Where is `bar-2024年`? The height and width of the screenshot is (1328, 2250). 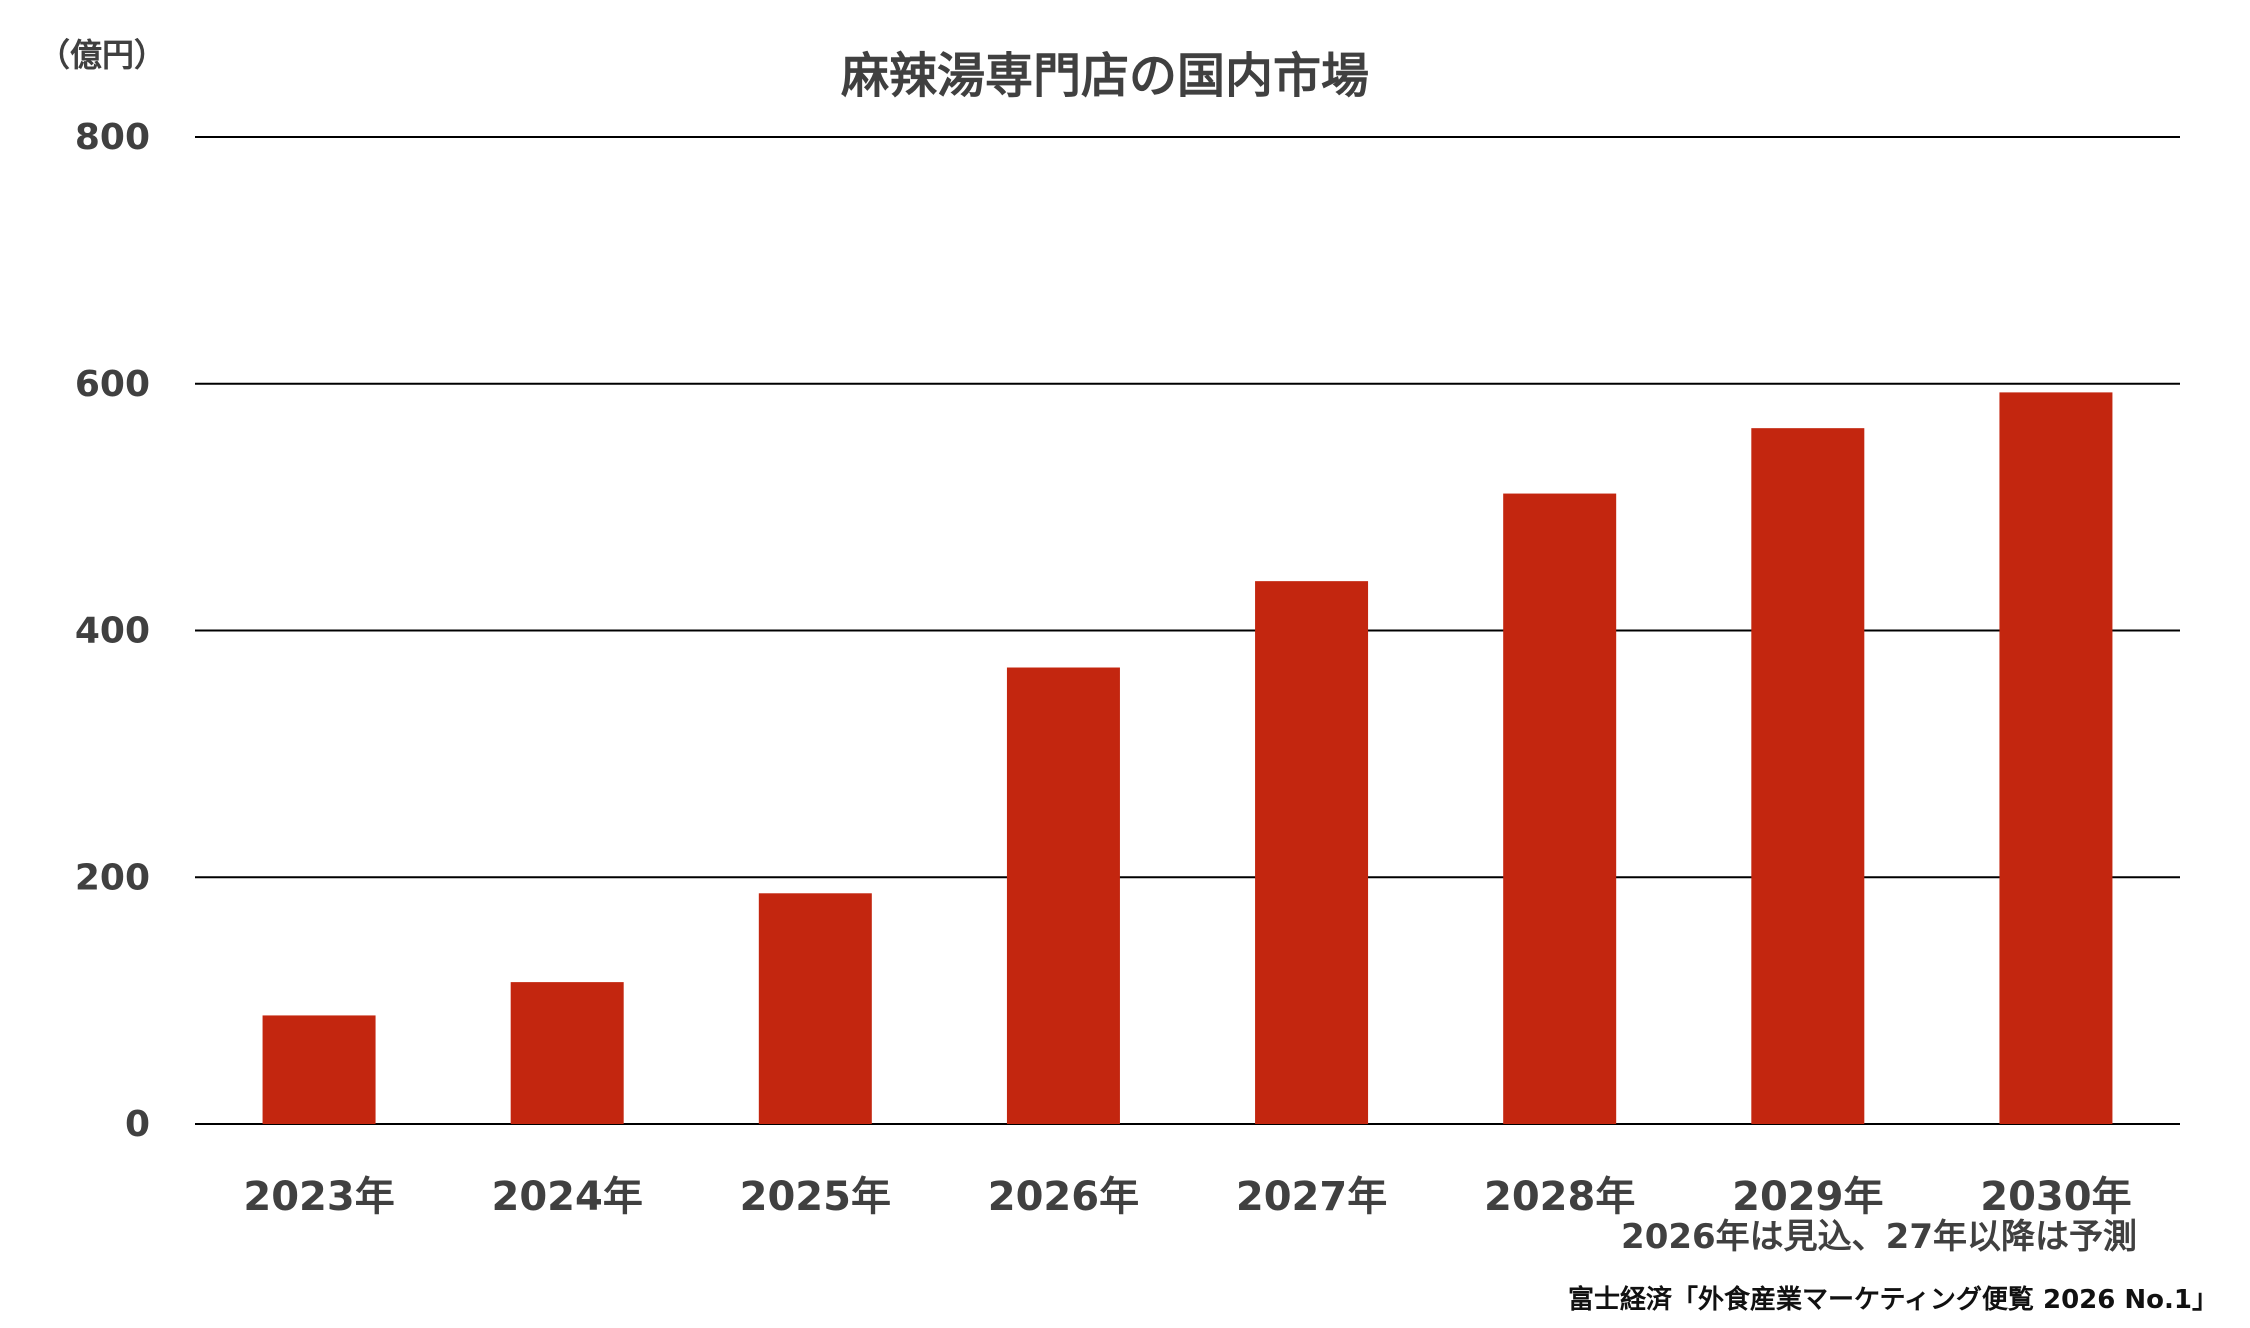 bar-2024年 is located at coordinates (567, 1053).